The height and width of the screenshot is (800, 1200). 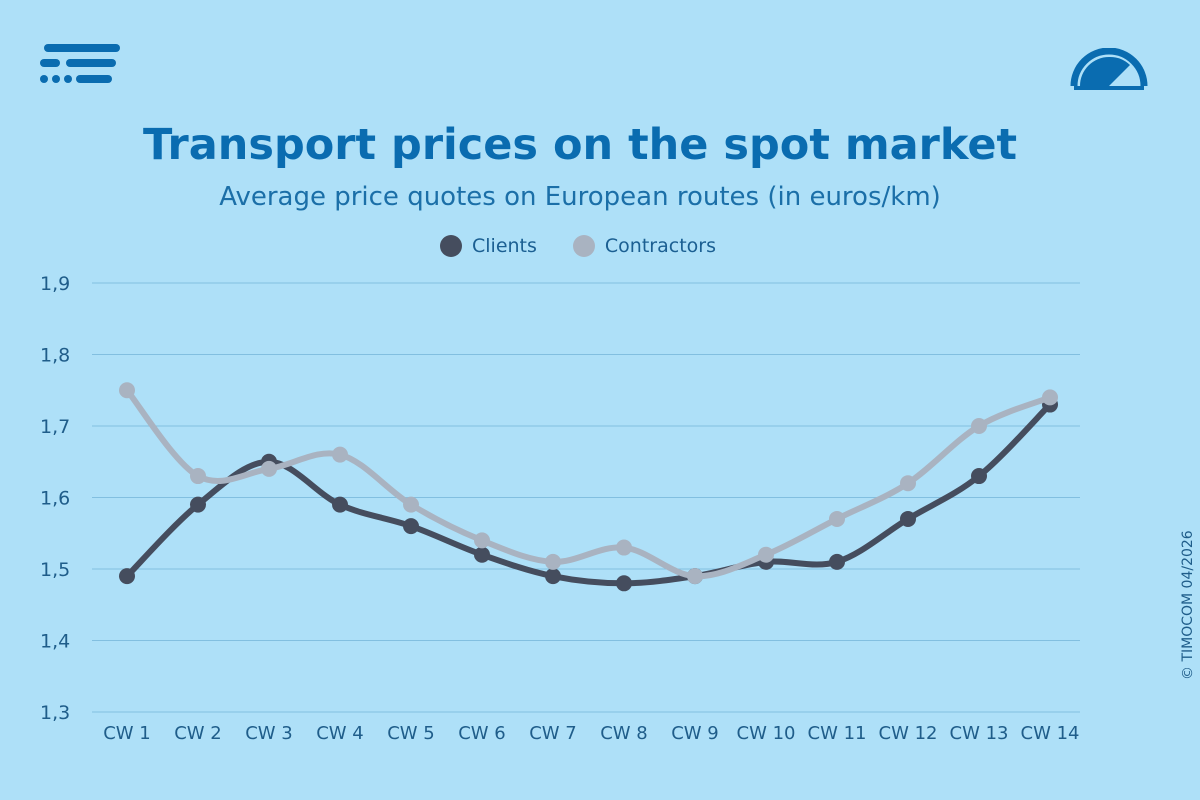 I want to click on gauge-icon, so click(x=1109, y=69).